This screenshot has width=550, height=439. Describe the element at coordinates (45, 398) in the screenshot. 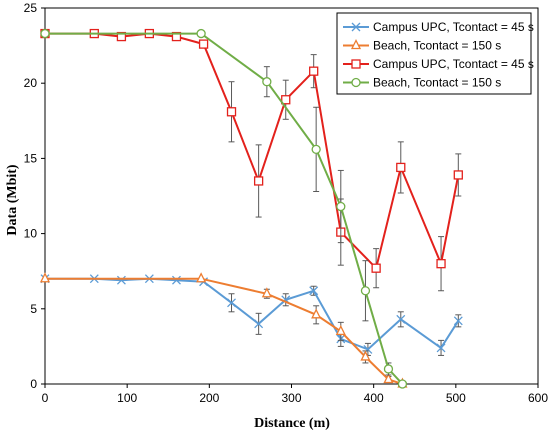

I see `x-tick-label: 0` at that location.